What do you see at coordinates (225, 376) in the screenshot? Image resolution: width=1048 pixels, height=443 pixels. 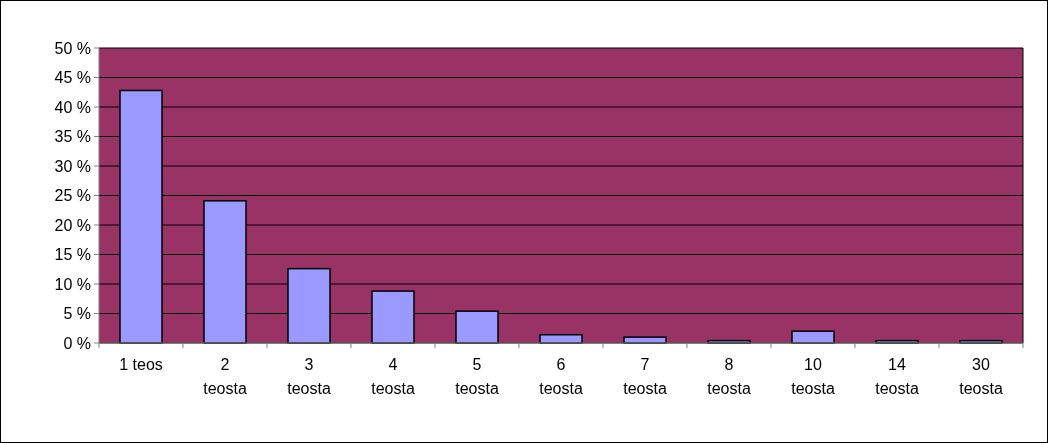 I see `x-tick-label: 2 teosta` at bounding box center [225, 376].